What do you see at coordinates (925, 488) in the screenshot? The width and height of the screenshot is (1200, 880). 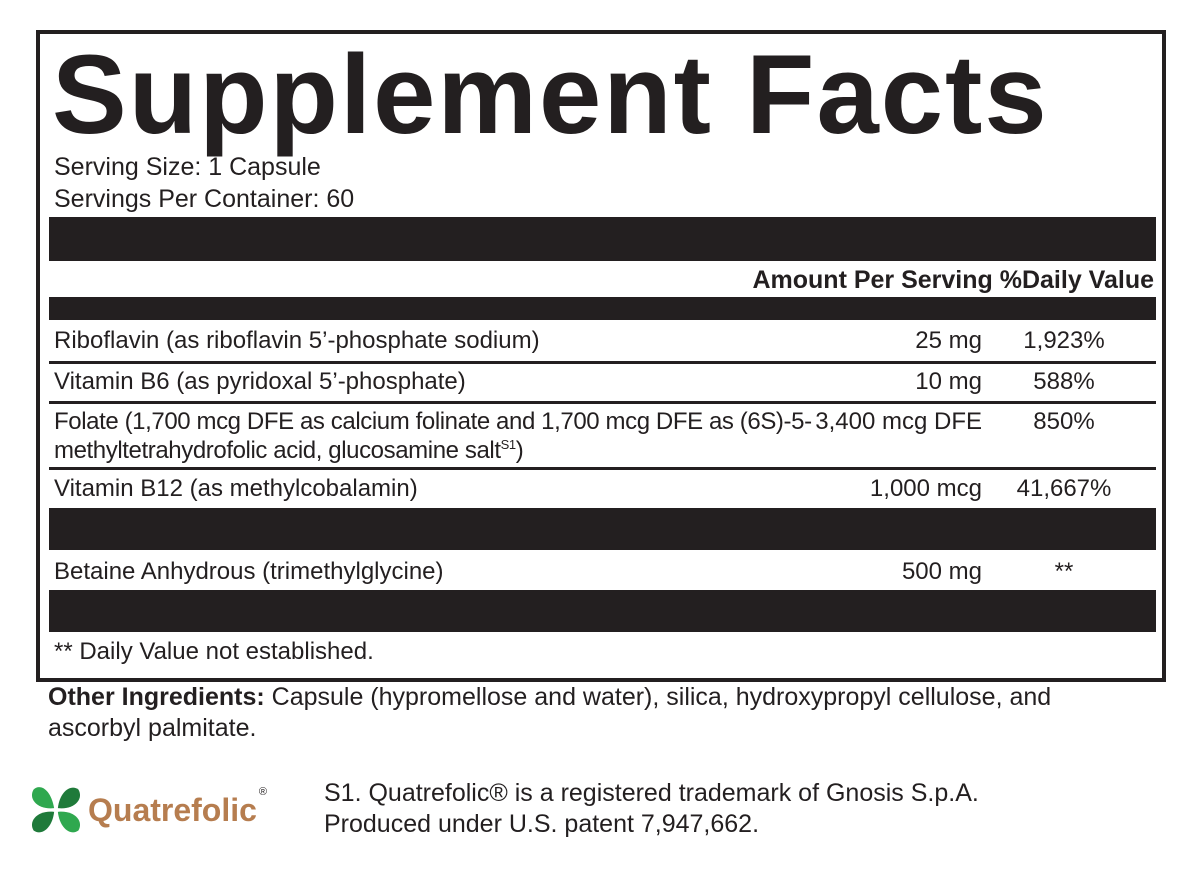 I see `ingredient-amount: 1,000 mcg` at bounding box center [925, 488].